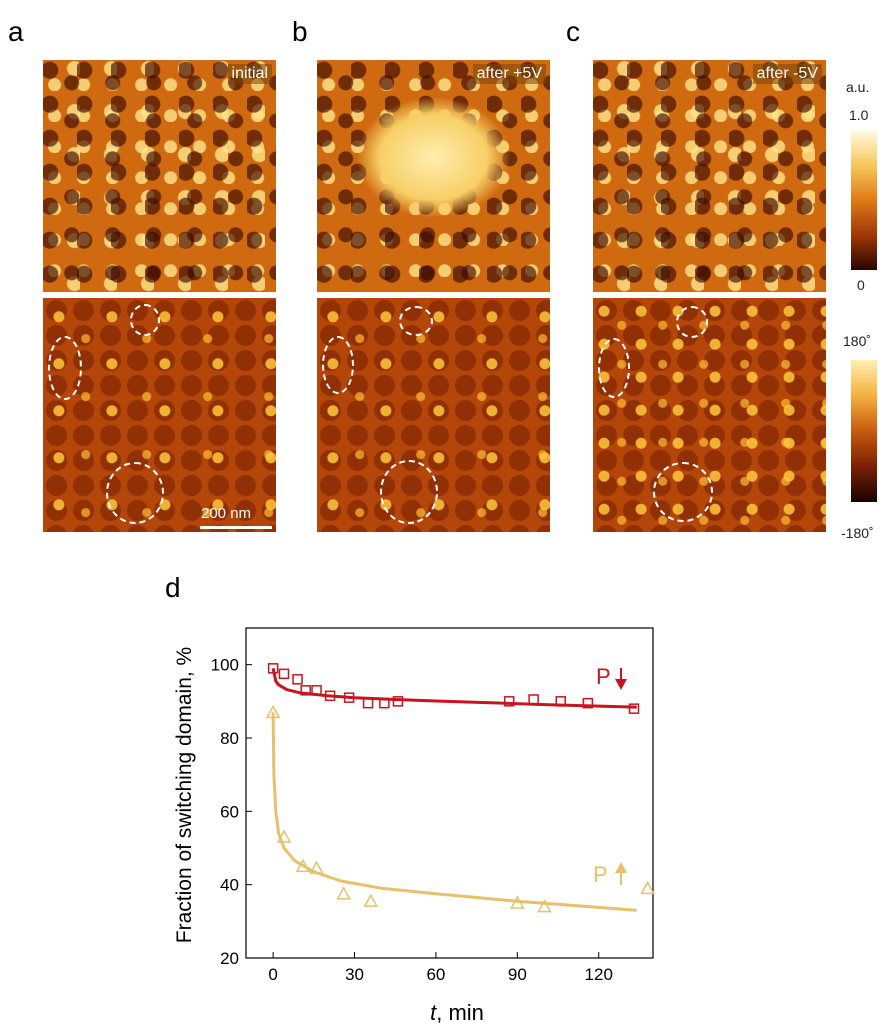 This screenshot has height=1033, width=891. Describe the element at coordinates (159, 415) in the screenshot. I see `phase-image-a: 200 nm` at that location.